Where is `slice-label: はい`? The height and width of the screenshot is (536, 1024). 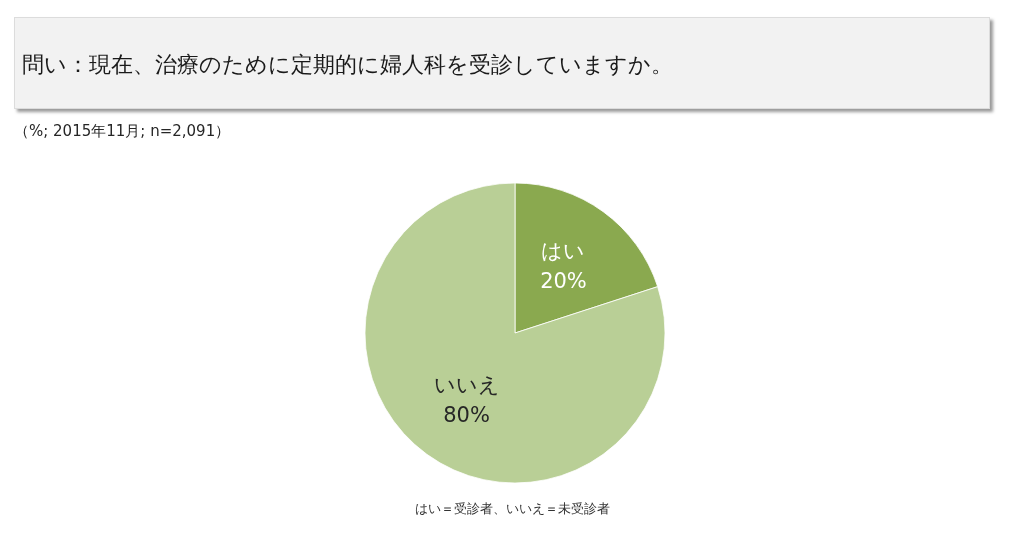
slice-label: はい is located at coordinates (563, 251).